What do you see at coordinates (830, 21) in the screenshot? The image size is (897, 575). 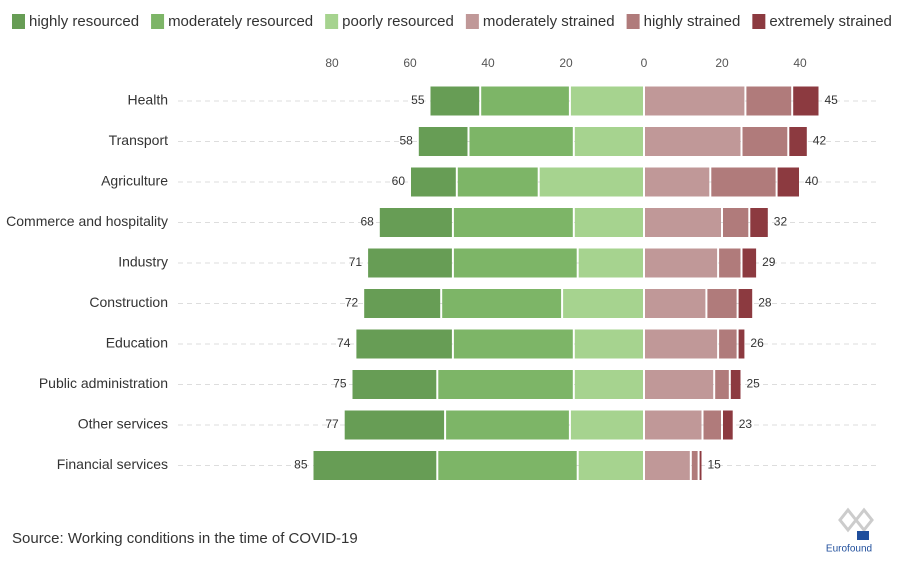 I see `legend-label: extremely strained` at bounding box center [830, 21].